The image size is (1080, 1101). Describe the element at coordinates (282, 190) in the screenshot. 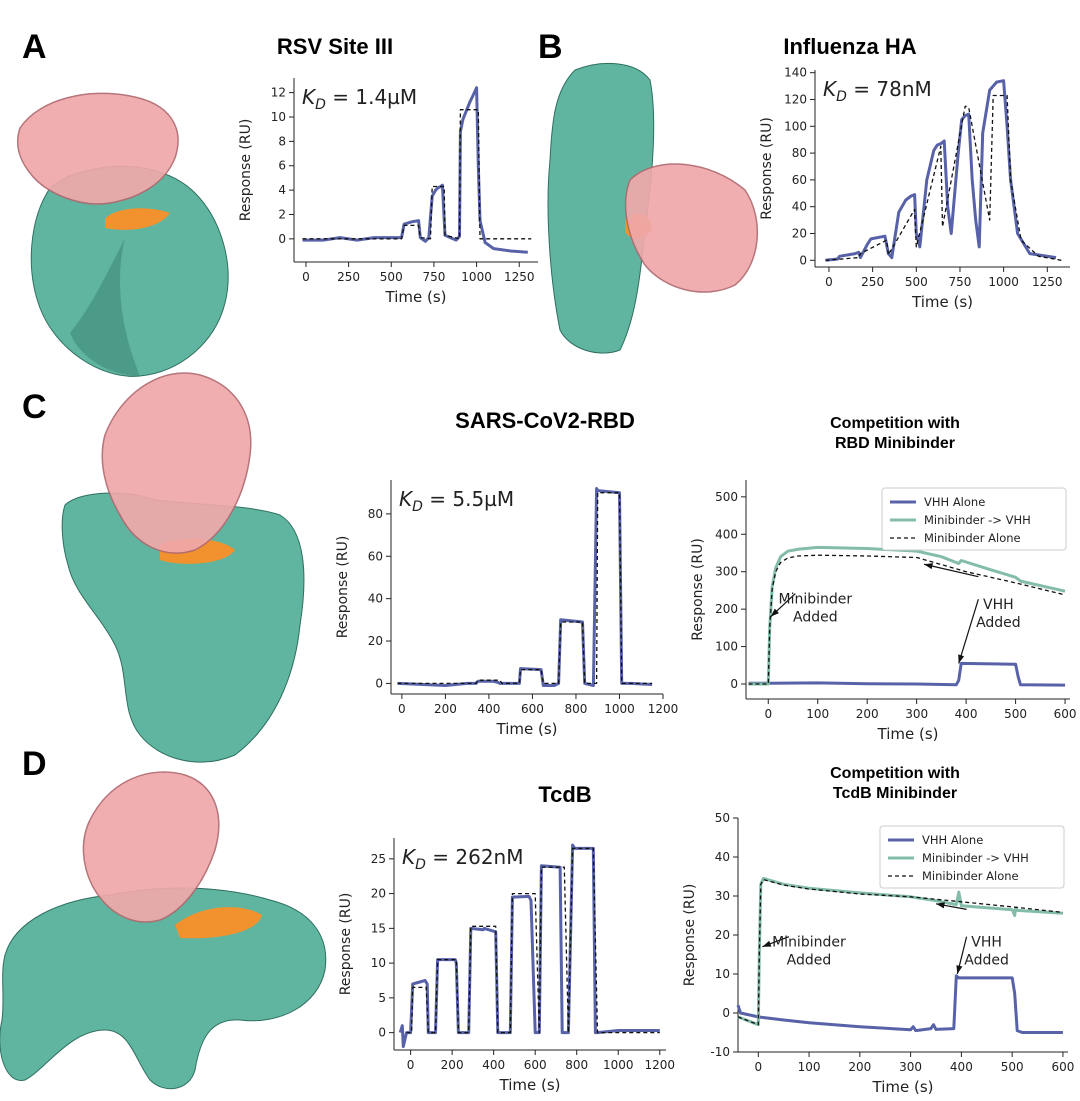

I see `y-tick-label: 4` at that location.